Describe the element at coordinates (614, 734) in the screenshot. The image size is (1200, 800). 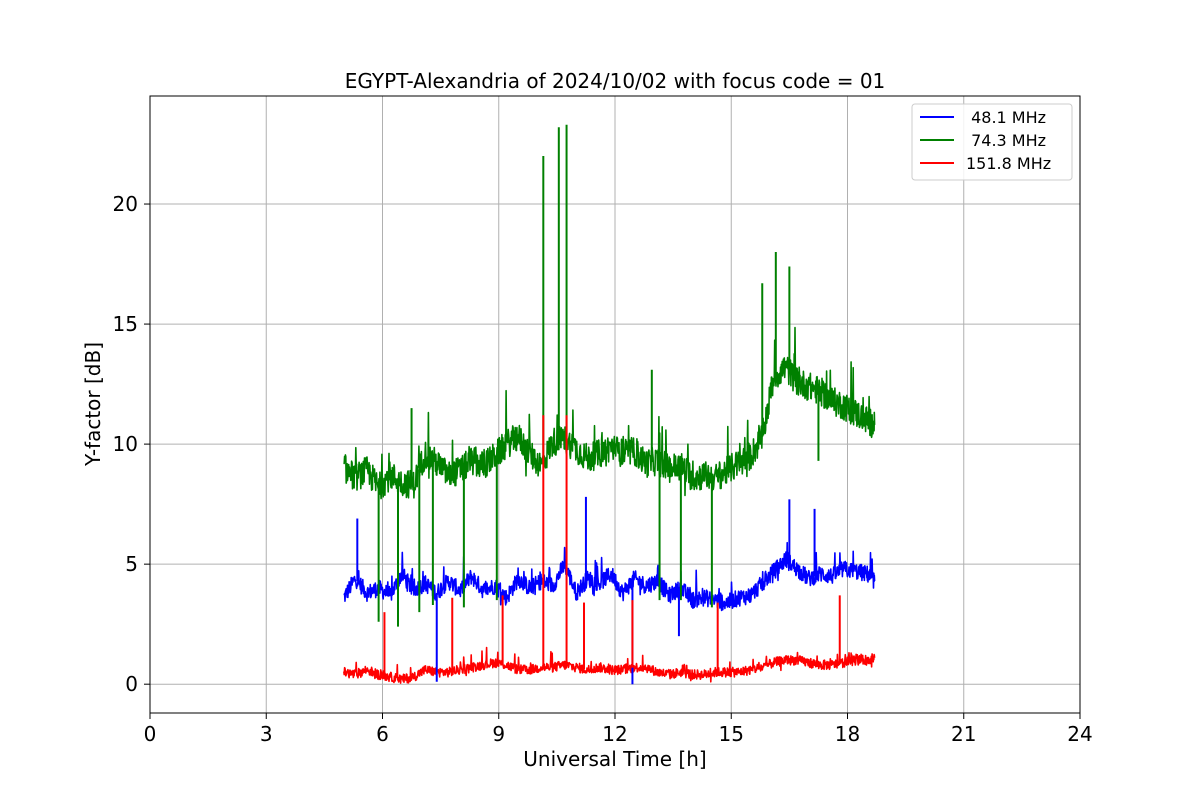
I see `x-tick-label: 12` at that location.